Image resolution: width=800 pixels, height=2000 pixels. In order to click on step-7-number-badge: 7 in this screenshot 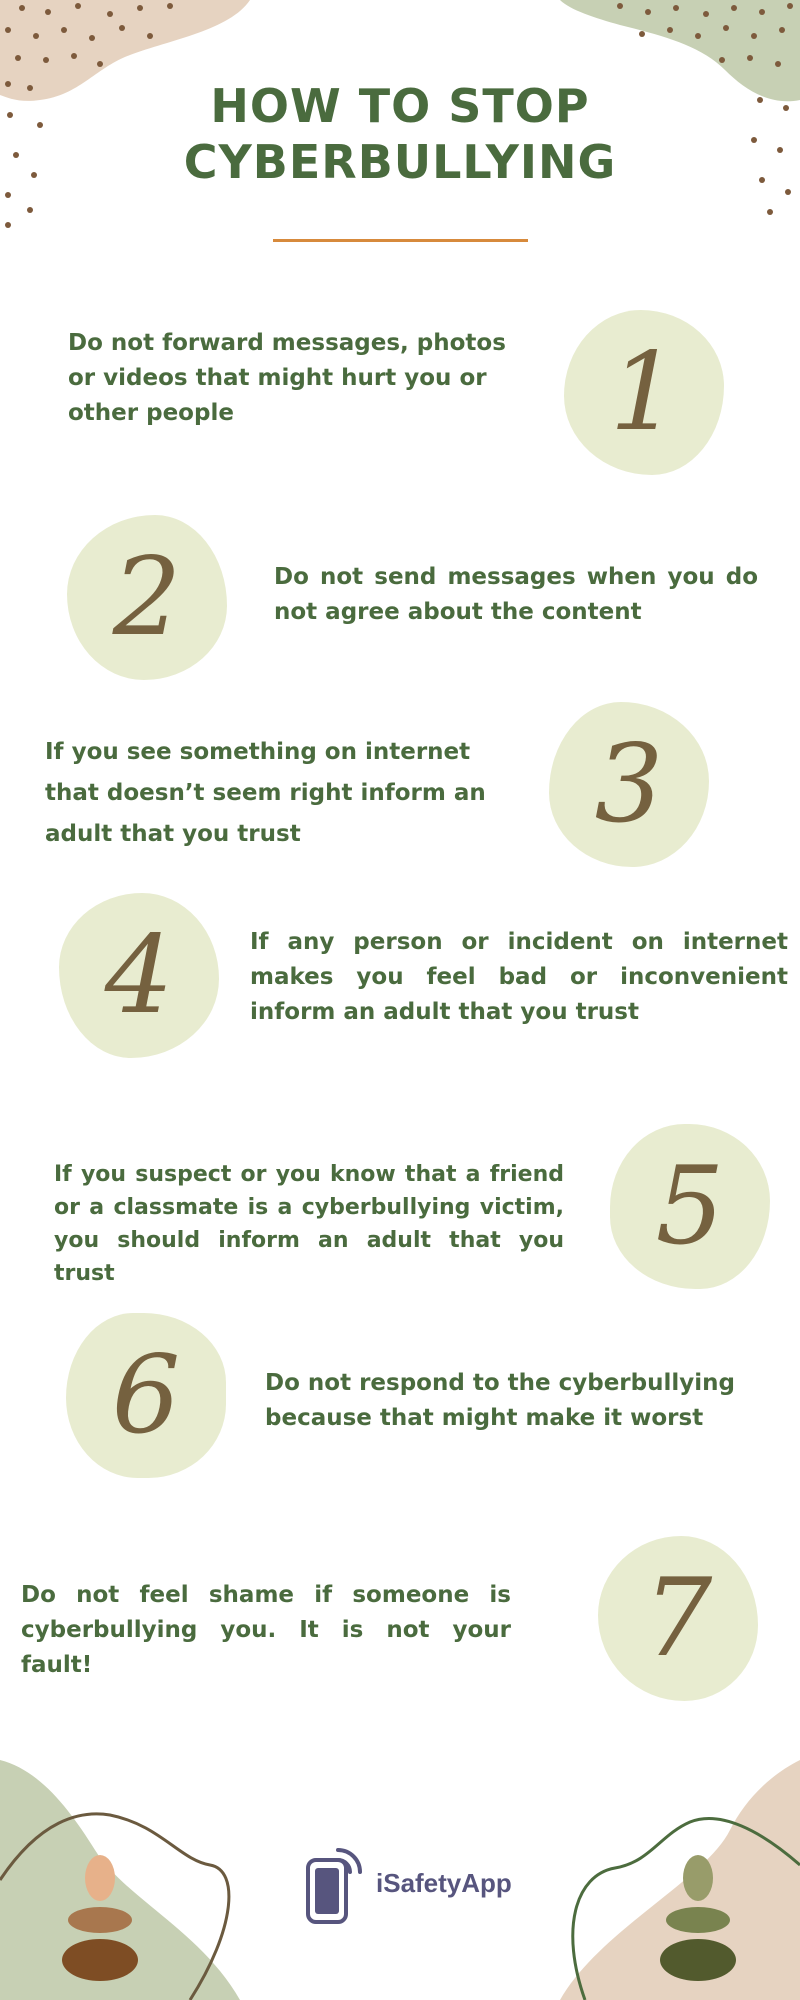, I will do `click(678, 1618)`.